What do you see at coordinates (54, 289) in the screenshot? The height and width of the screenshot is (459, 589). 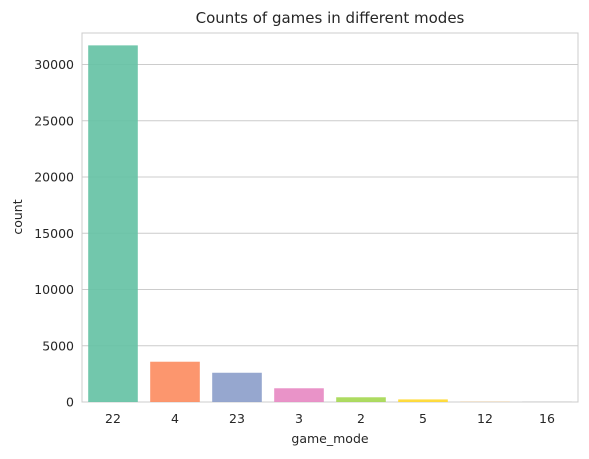 I see `y-tick-label: 10000` at bounding box center [54, 289].